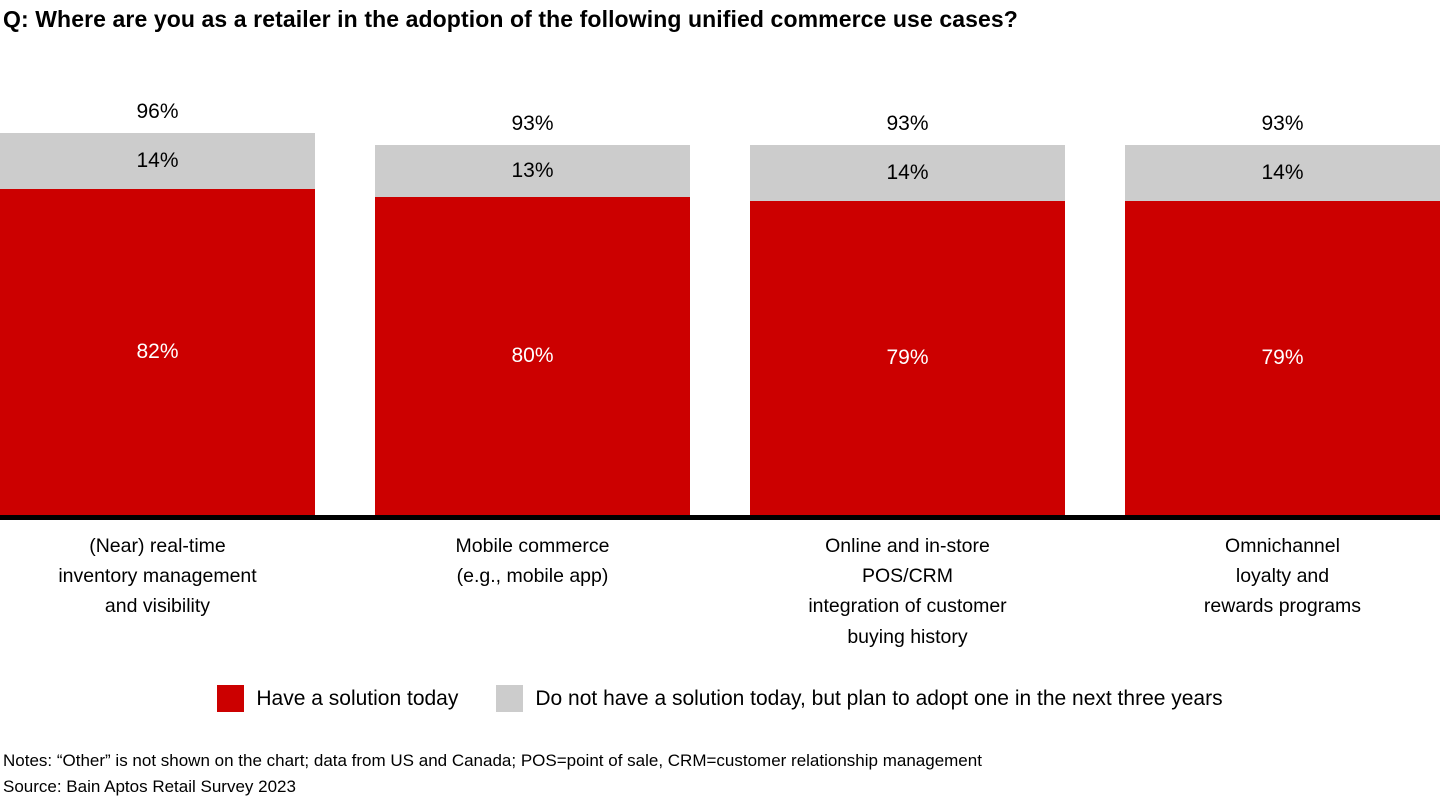 Image resolution: width=1440 pixels, height=810 pixels. I want to click on category-label: Mobile commerce (e.g., mobile app), so click(532, 561).